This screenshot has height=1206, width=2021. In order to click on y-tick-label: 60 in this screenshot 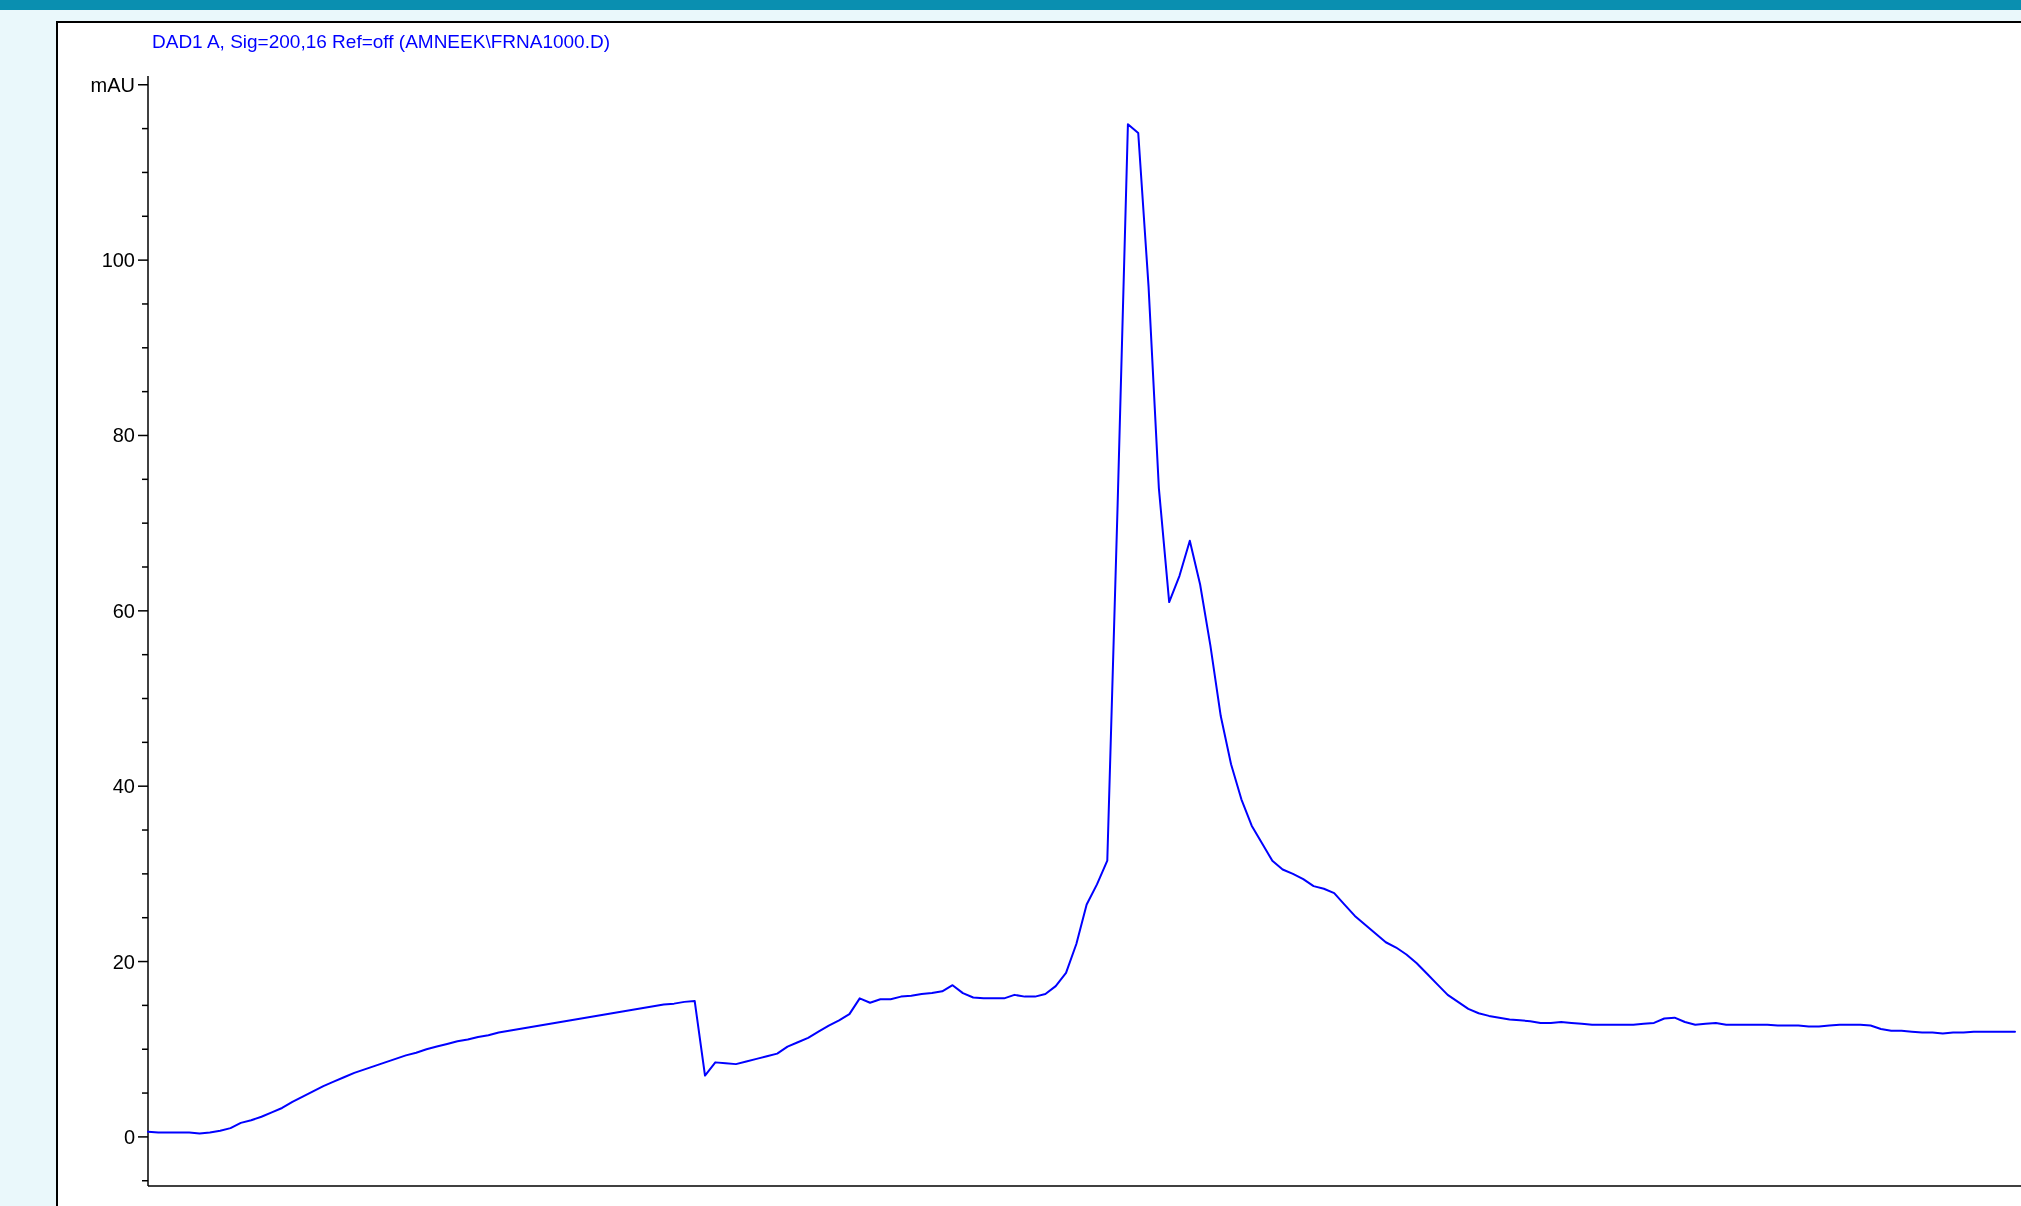, I will do `click(123, 610)`.